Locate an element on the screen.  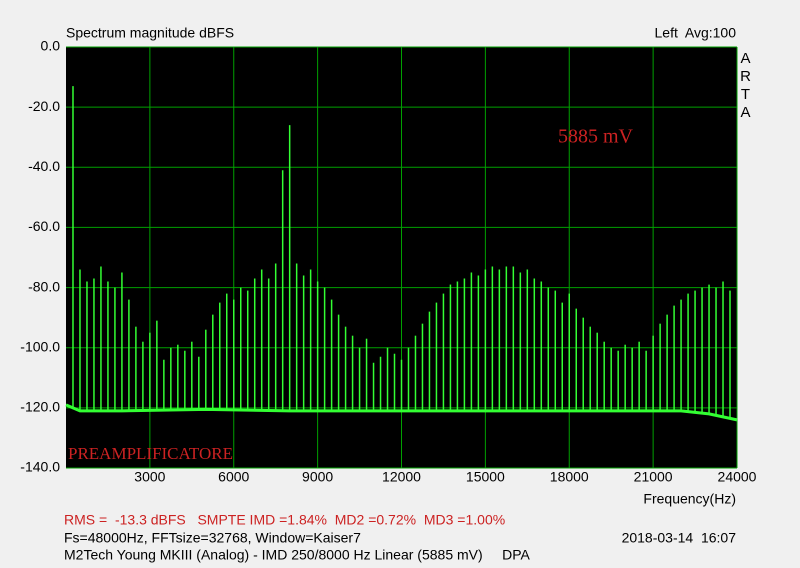
timestamp: 2018-03-14 16:07 is located at coordinates (679, 538).